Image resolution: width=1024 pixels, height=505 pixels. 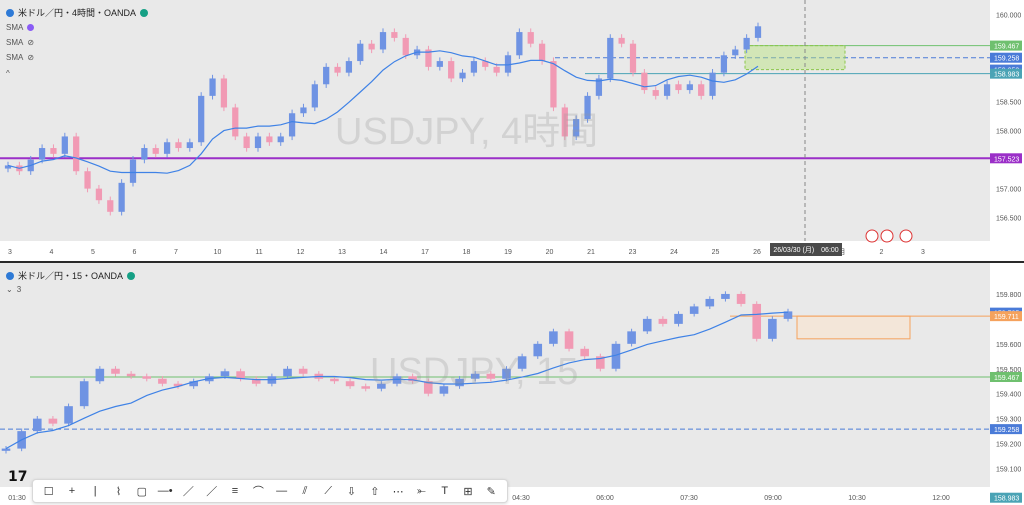 I want to click on horizontal-ray-icon: —•, so click(x=165, y=491).